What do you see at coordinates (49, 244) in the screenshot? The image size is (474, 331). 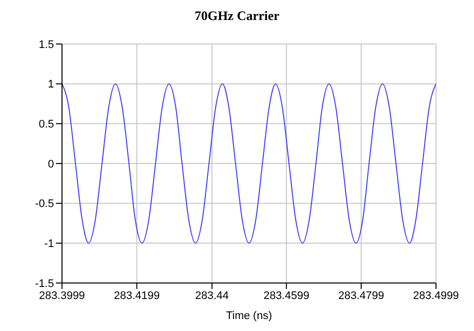 I see `y-tick-label: -1` at bounding box center [49, 244].